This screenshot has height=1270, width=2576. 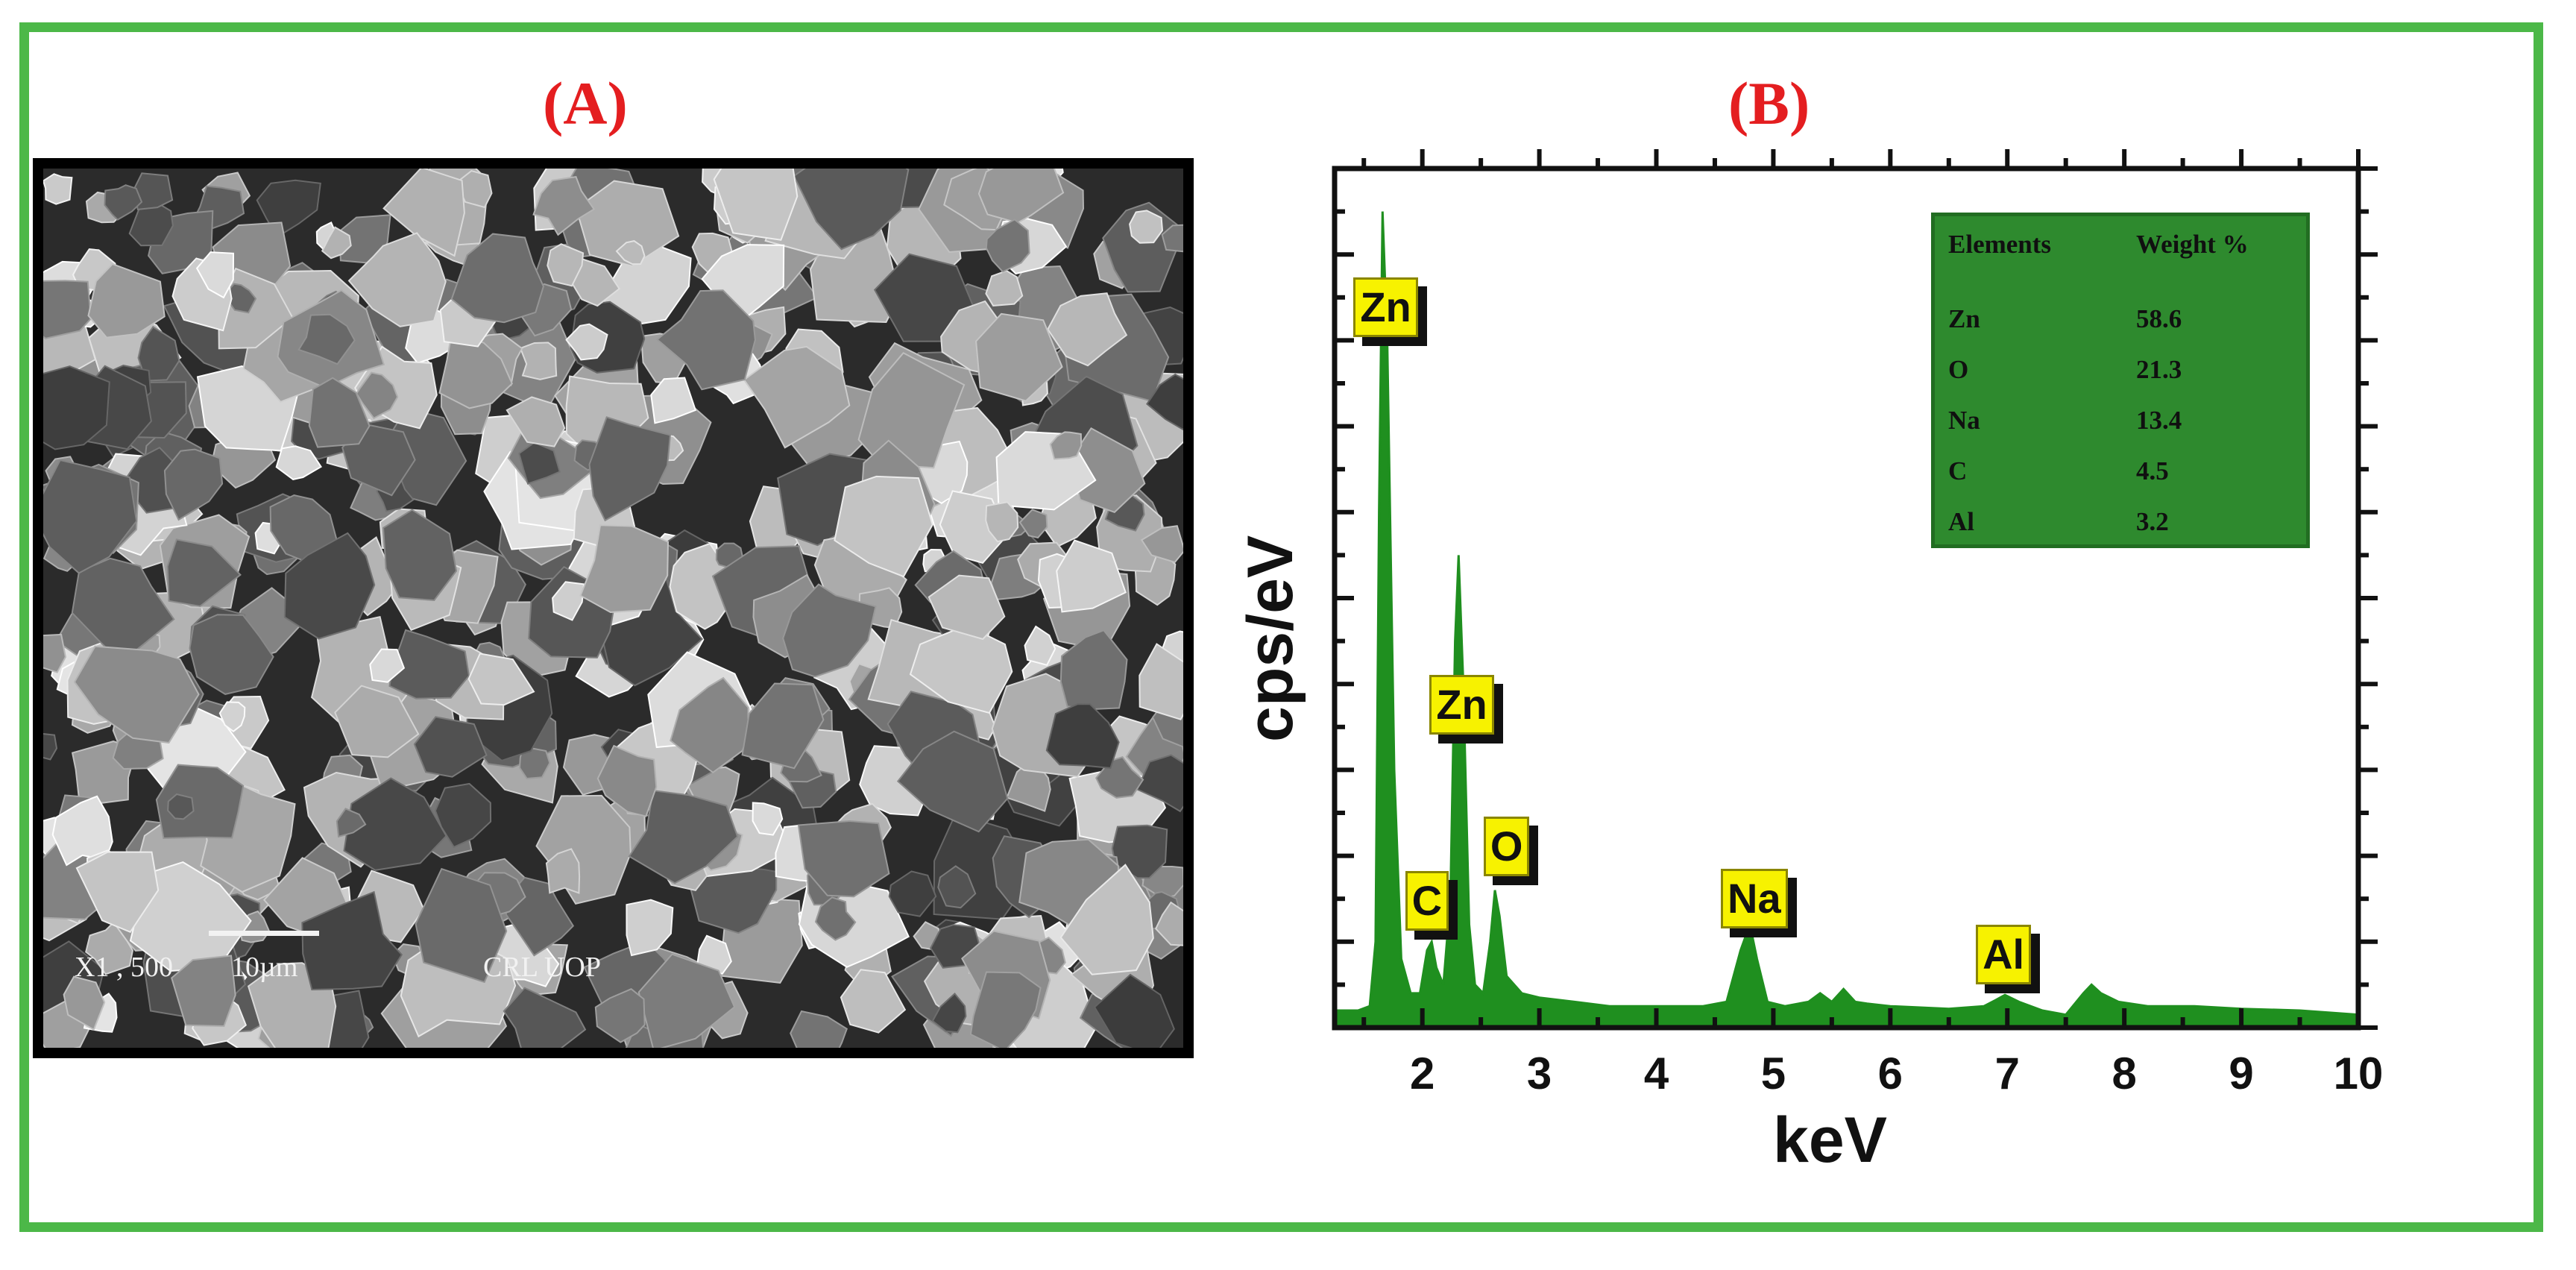 What do you see at coordinates (1964, 318) in the screenshot?
I see `table-row-element: Zn` at bounding box center [1964, 318].